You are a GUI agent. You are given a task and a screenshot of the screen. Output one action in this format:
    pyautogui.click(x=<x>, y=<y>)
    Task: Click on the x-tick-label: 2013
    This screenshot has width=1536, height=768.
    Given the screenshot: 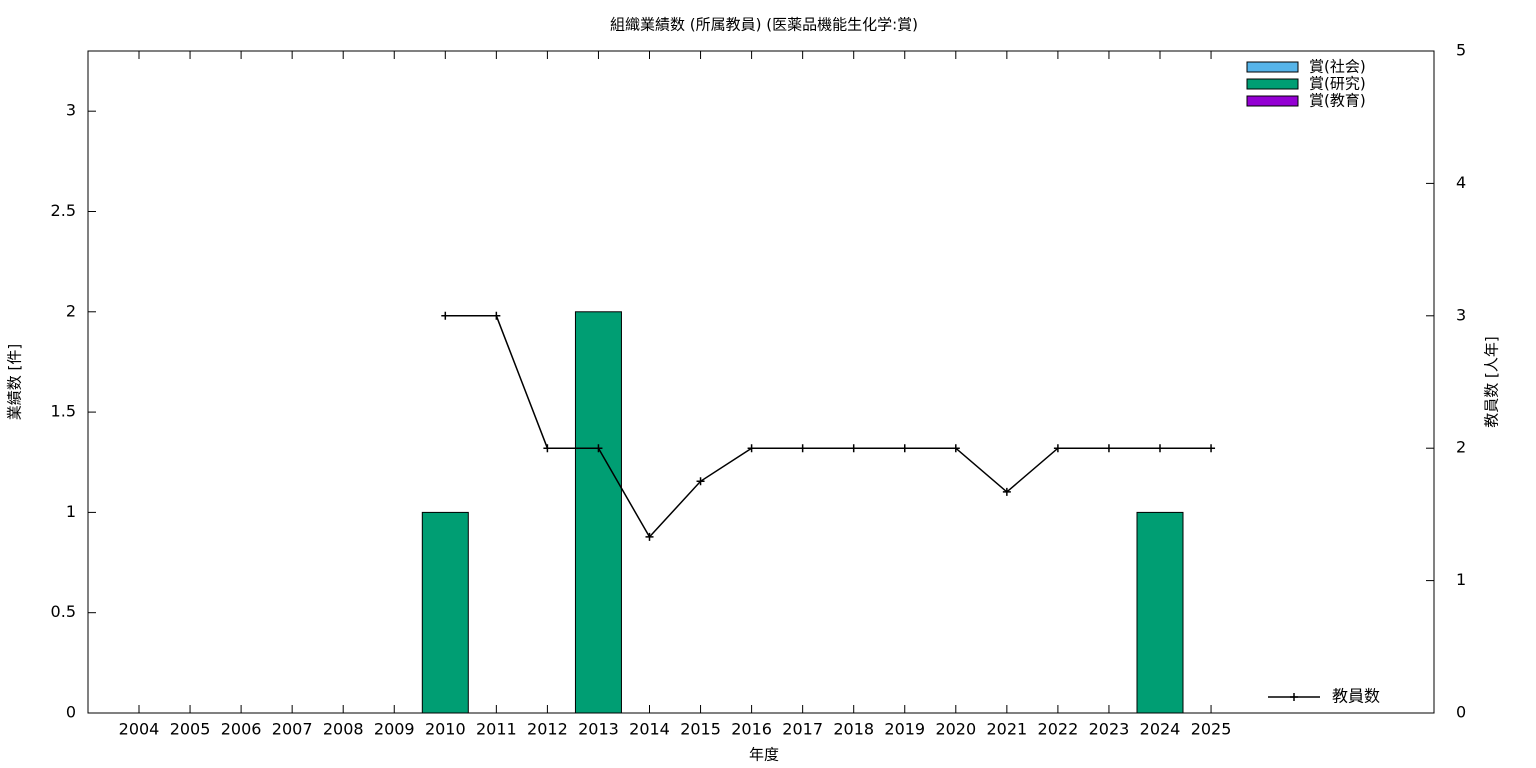 What is the action you would take?
    pyautogui.click(x=598, y=729)
    